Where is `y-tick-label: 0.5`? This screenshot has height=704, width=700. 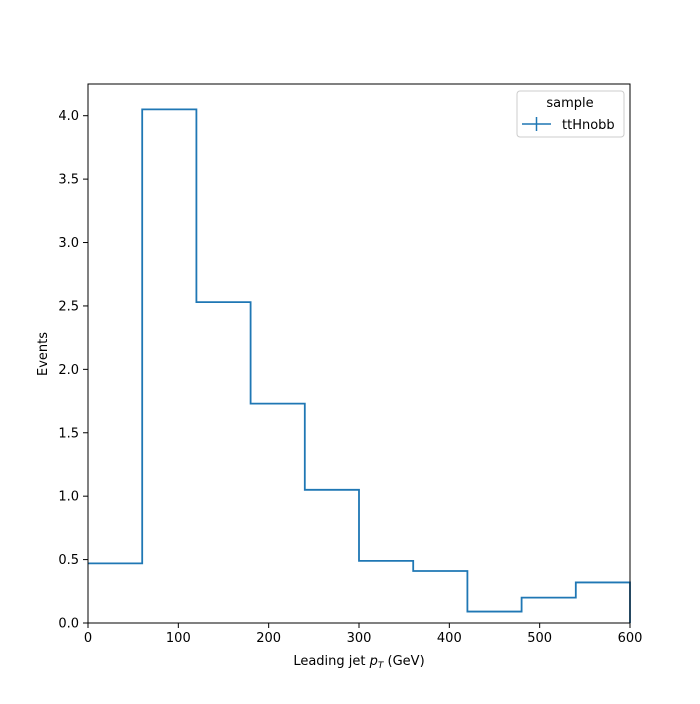 y-tick-label: 0.5 is located at coordinates (68, 560).